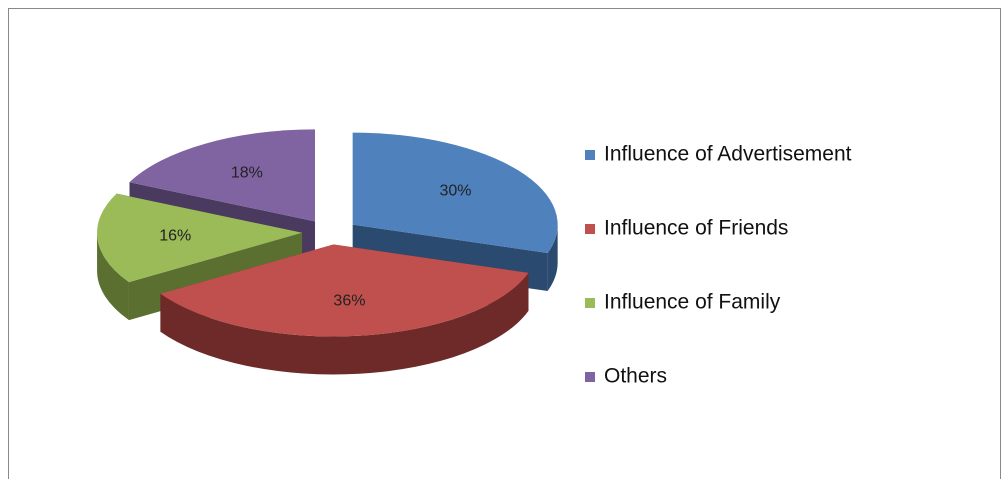 This screenshot has width=1003, height=479. I want to click on legend-label: Others, so click(635, 376).